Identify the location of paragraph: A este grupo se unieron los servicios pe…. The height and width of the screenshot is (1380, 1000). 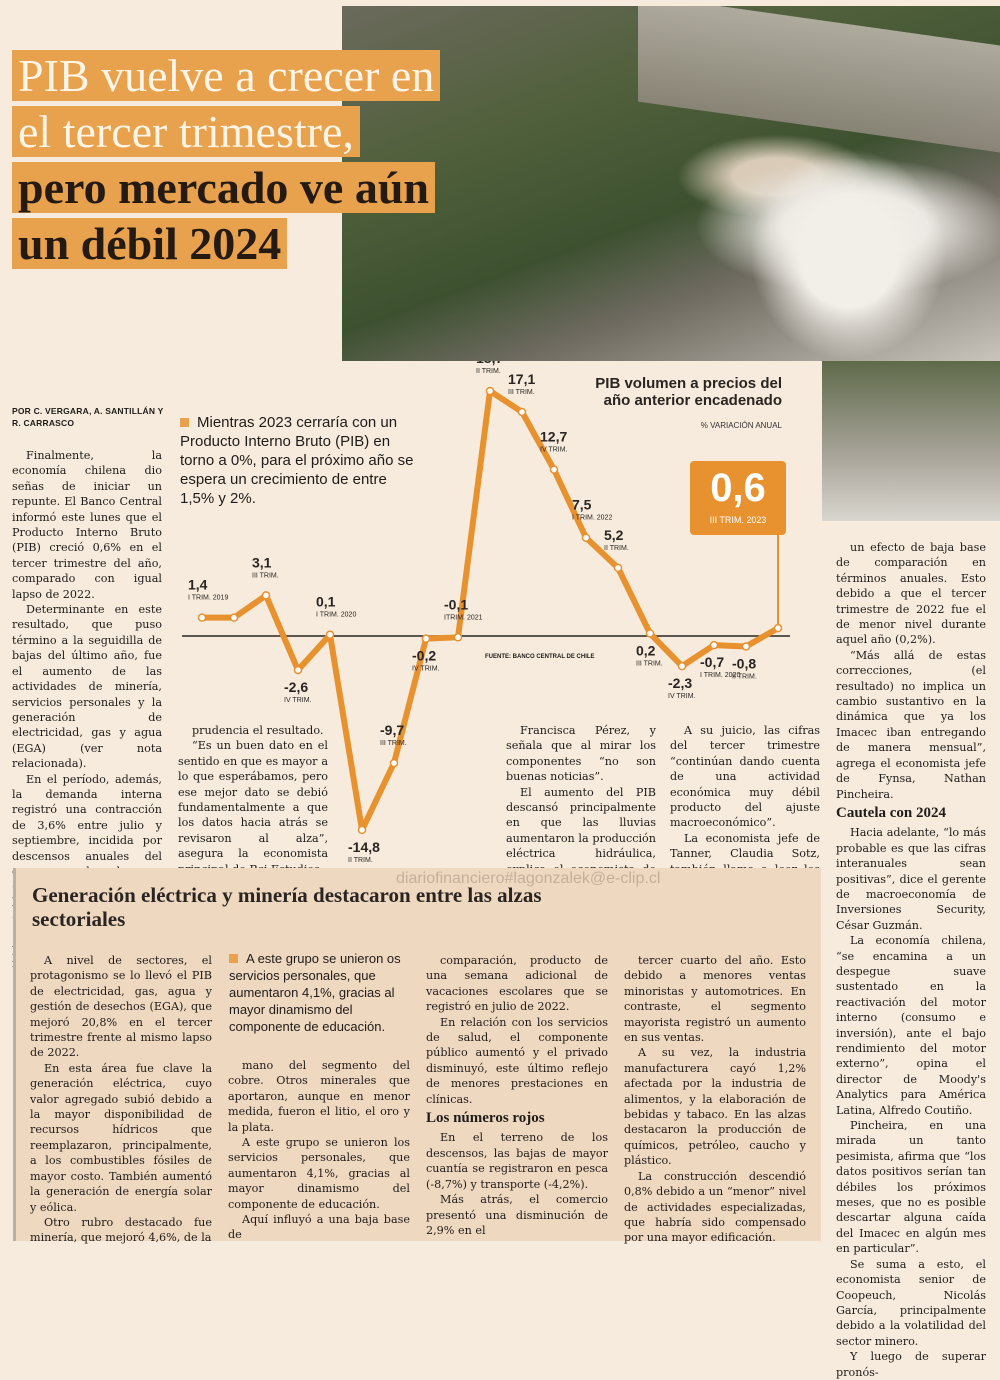
(319, 1173).